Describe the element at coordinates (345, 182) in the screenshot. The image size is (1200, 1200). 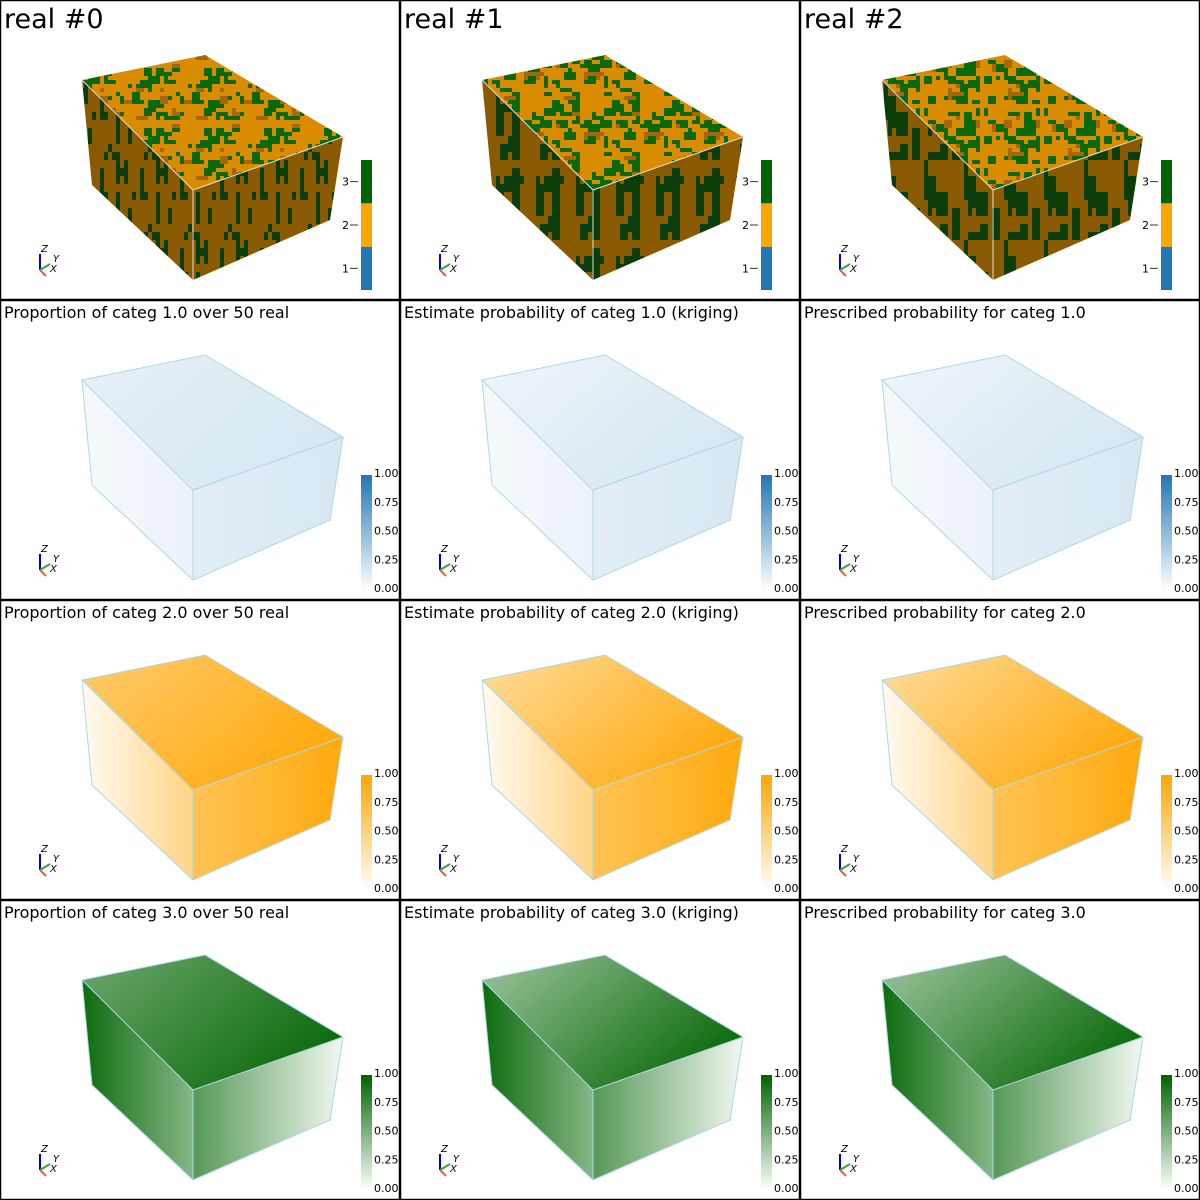
I see `colorbar-label: 3` at that location.